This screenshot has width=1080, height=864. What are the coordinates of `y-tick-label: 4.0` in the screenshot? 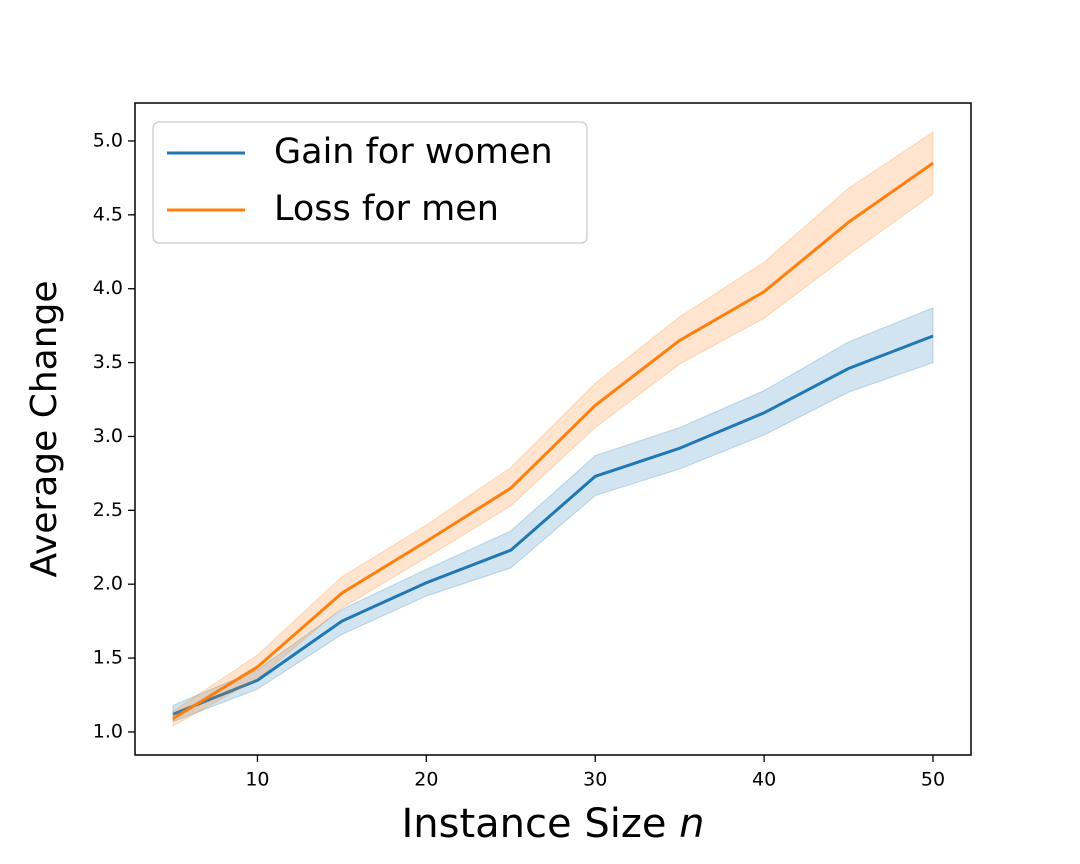 It's located at (108, 288).